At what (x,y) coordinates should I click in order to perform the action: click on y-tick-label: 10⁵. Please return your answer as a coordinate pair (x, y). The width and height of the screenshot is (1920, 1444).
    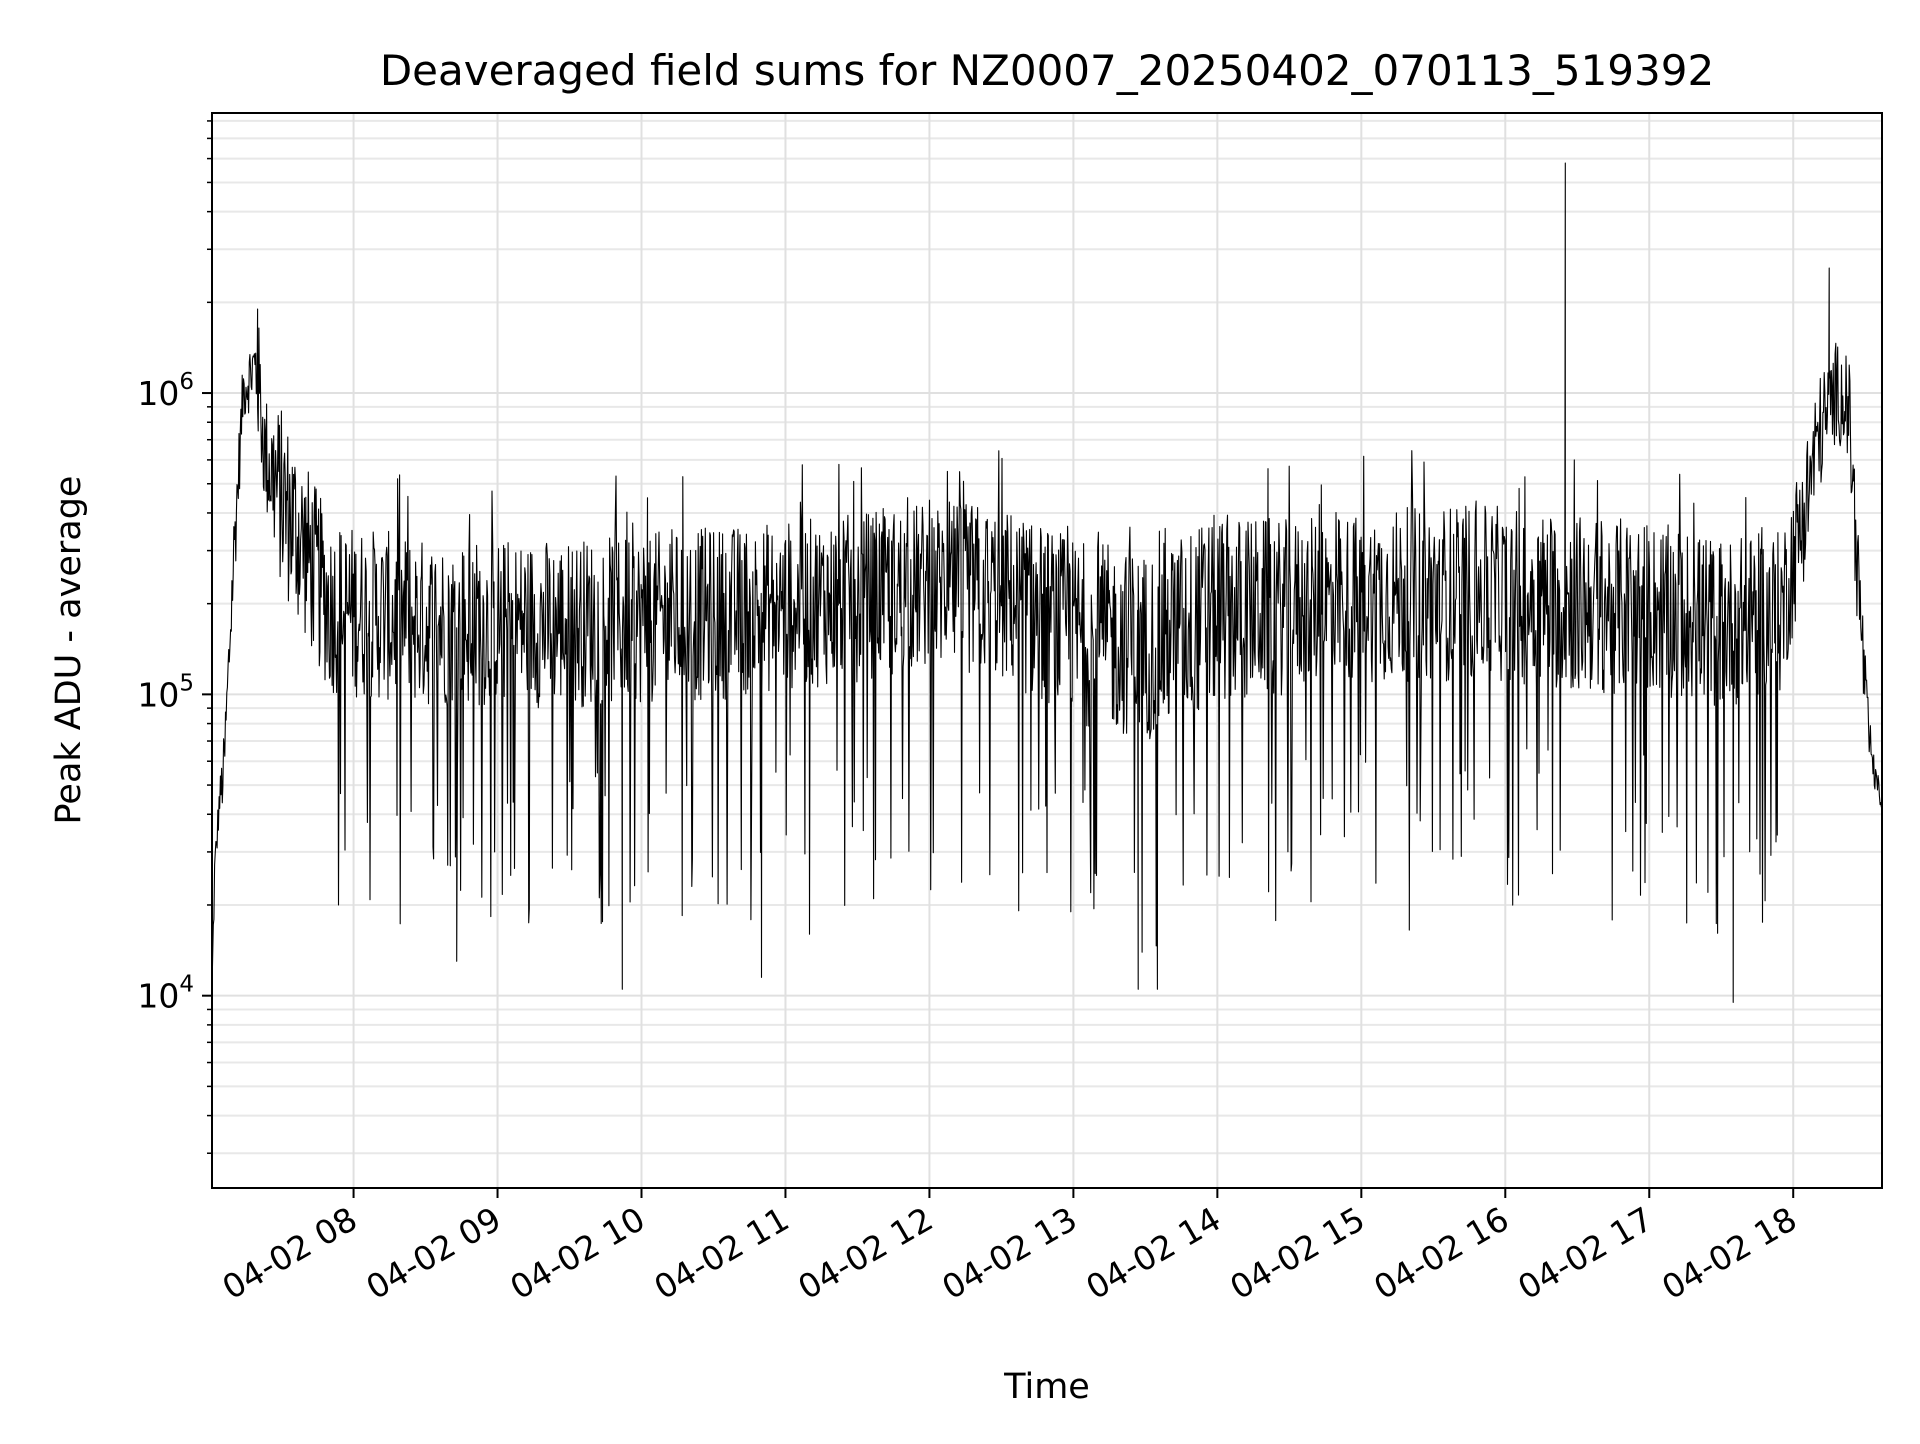
    Looking at the image, I should click on (165, 692).